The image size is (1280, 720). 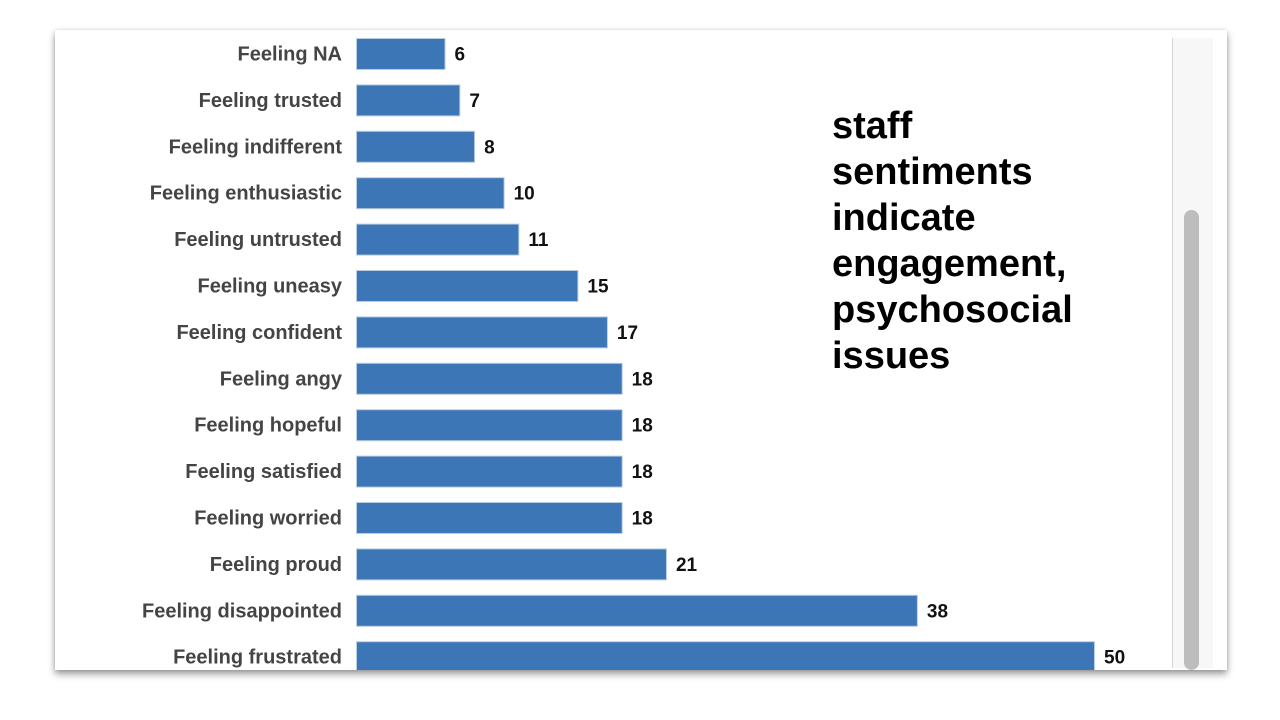 I want to click on category-label: Feeling hopeful, so click(x=268, y=426).